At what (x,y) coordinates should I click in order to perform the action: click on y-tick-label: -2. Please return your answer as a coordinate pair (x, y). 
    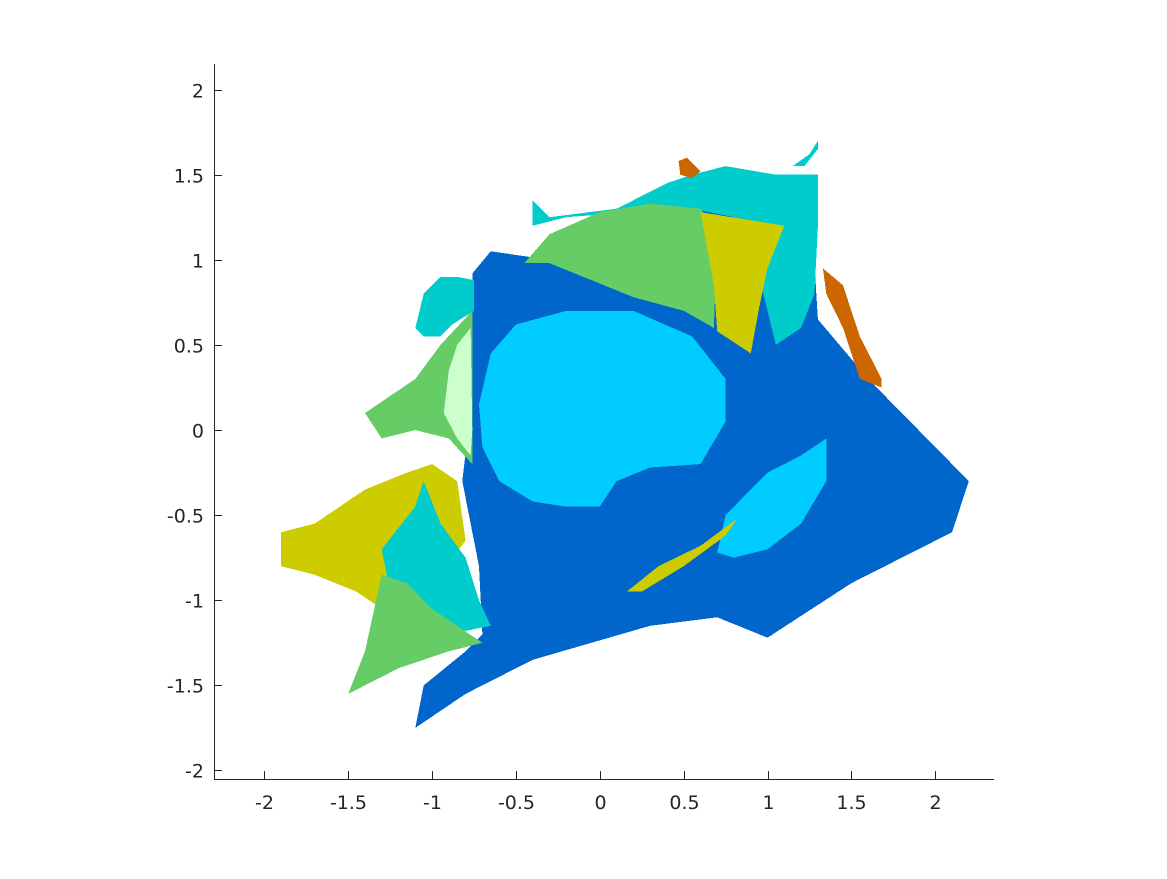
    Looking at the image, I should click on (194, 772).